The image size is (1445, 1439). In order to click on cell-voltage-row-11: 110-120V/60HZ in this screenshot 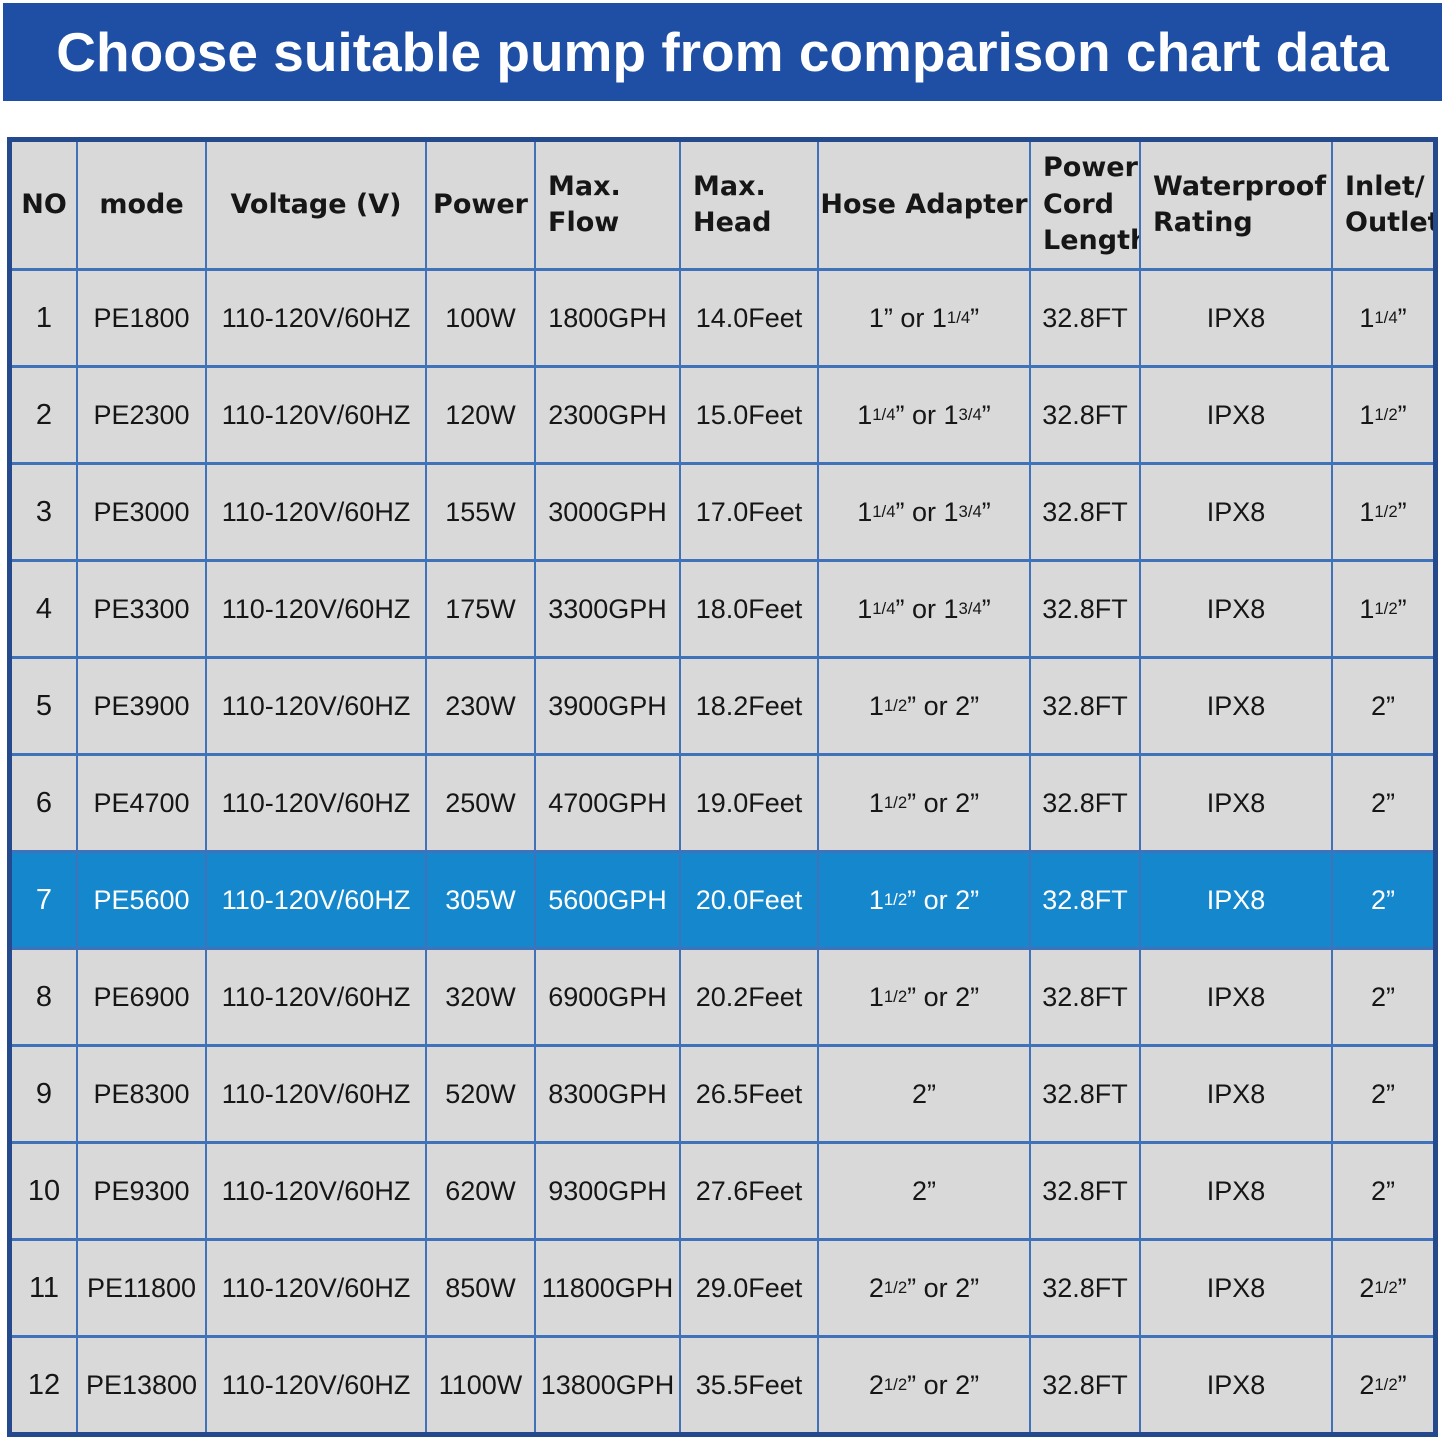, I will do `click(317, 1286)`.